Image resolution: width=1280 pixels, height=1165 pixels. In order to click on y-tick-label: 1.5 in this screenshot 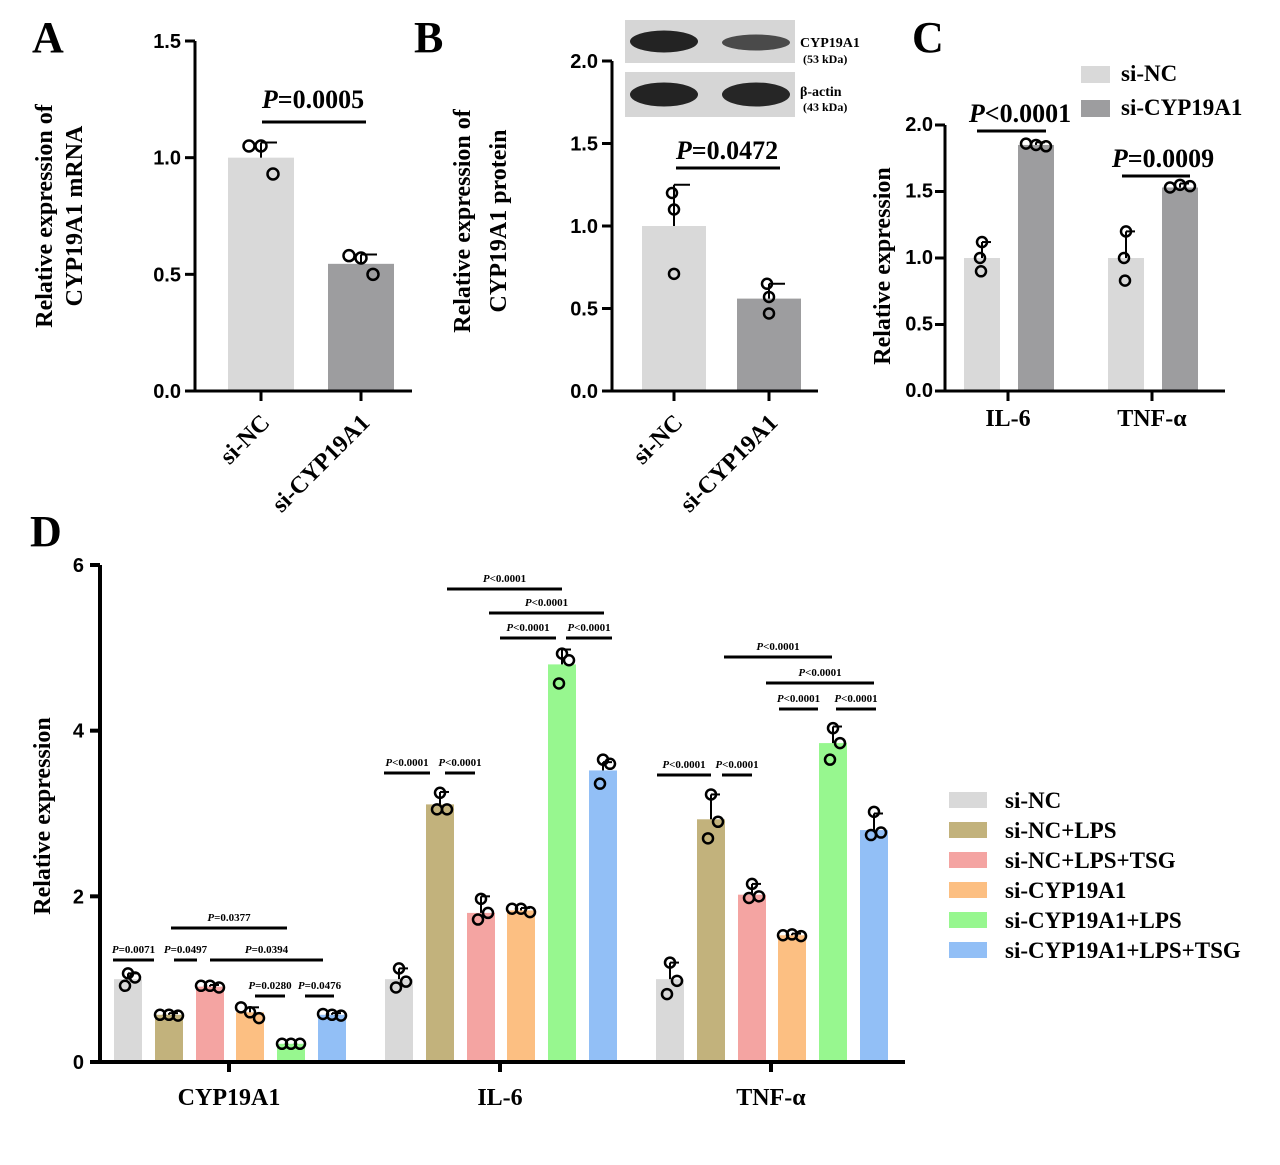, I will do `click(919, 192)`.